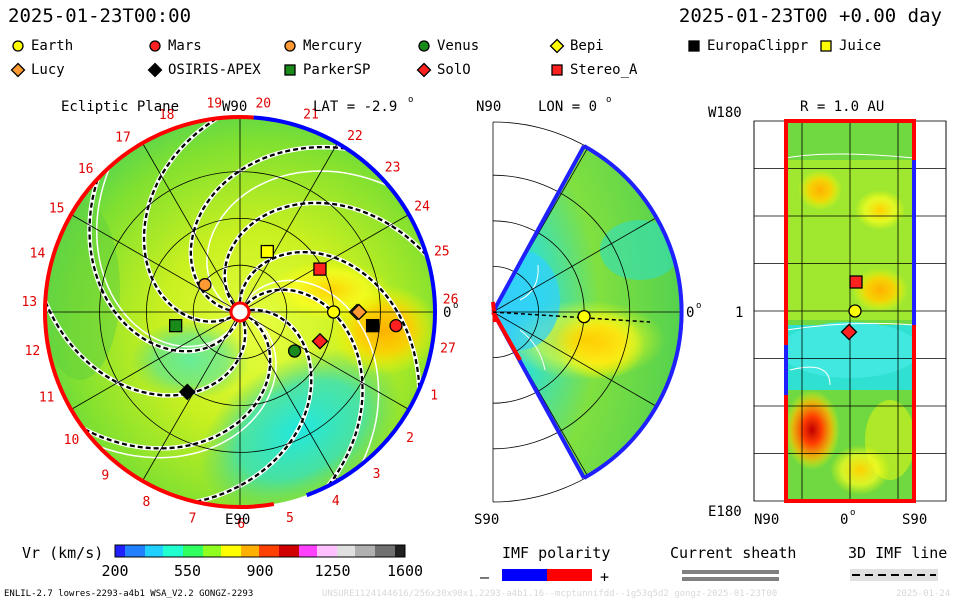 Image resolution: width=960 pixels, height=600 pixels. Describe the element at coordinates (114, 571) in the screenshot. I see `colorbar-tick-label: 200` at that location.